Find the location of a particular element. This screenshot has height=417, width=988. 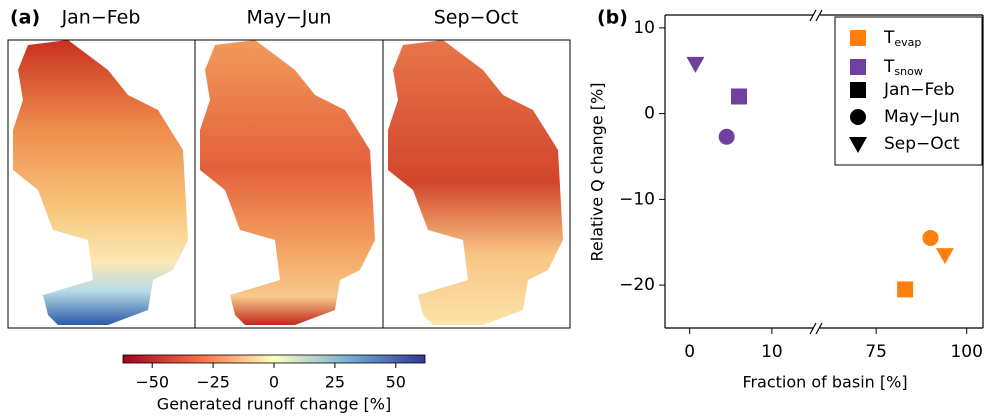

legend-label: Tevap is located at coordinates (902, 38).